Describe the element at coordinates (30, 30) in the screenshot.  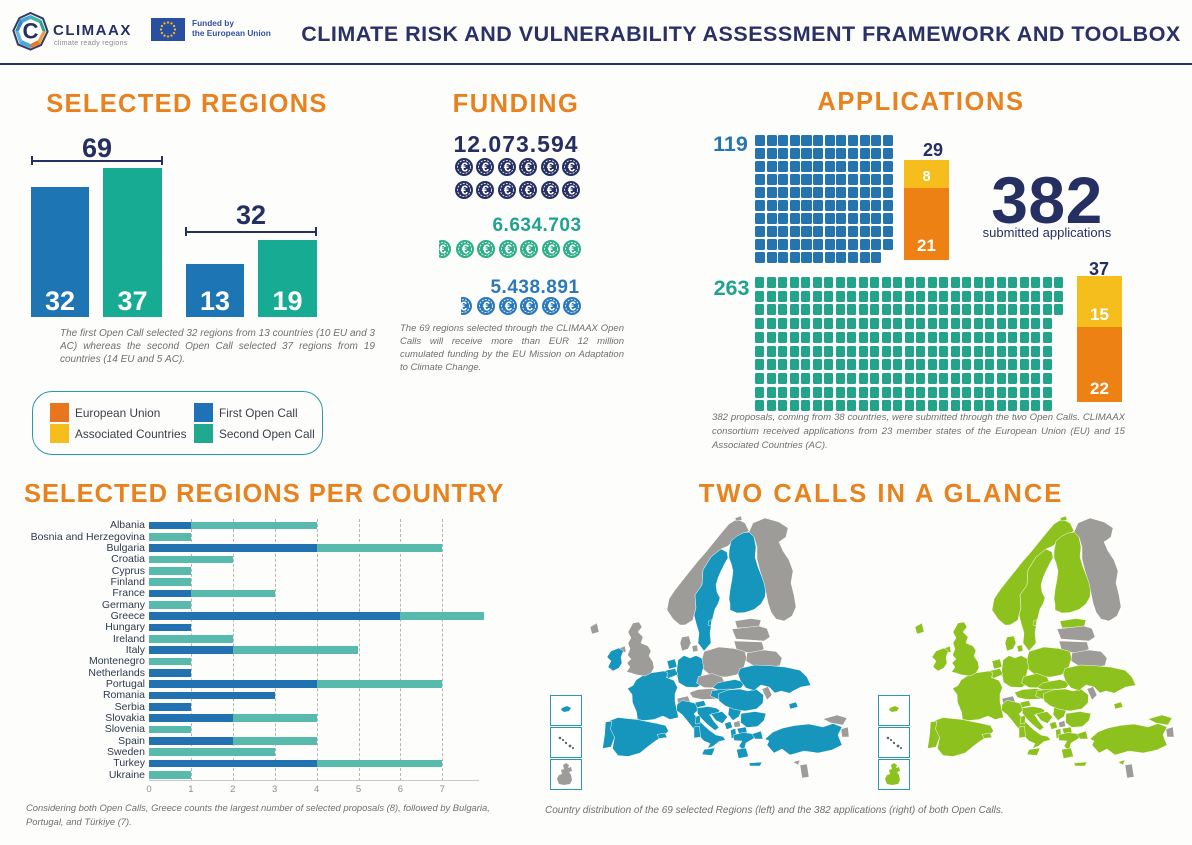
I see `svg-text: C` at that location.